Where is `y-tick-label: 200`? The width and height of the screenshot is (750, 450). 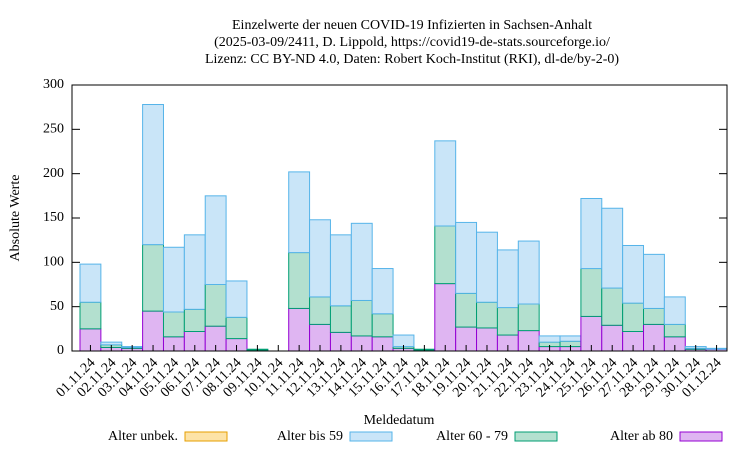 y-tick-label: 200 is located at coordinates (53, 173).